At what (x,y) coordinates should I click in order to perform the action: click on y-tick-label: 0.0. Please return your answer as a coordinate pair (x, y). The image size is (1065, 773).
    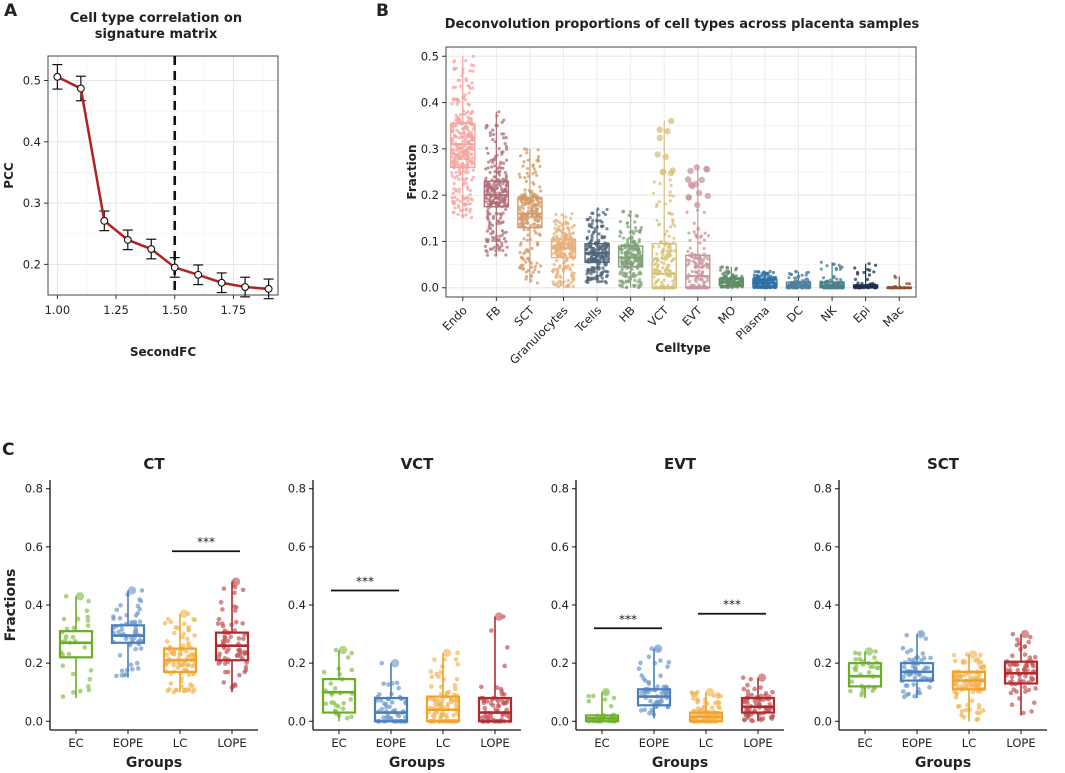
    Looking at the image, I should click on (34, 721).